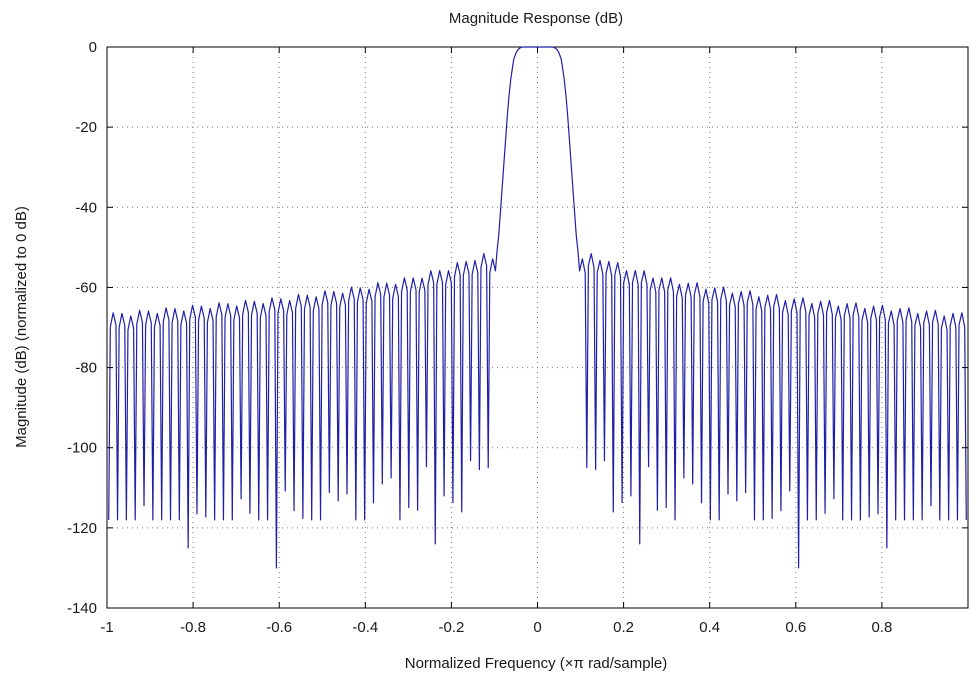  Describe the element at coordinates (623, 627) in the screenshot. I see `x-tick-label: 0.2` at that location.